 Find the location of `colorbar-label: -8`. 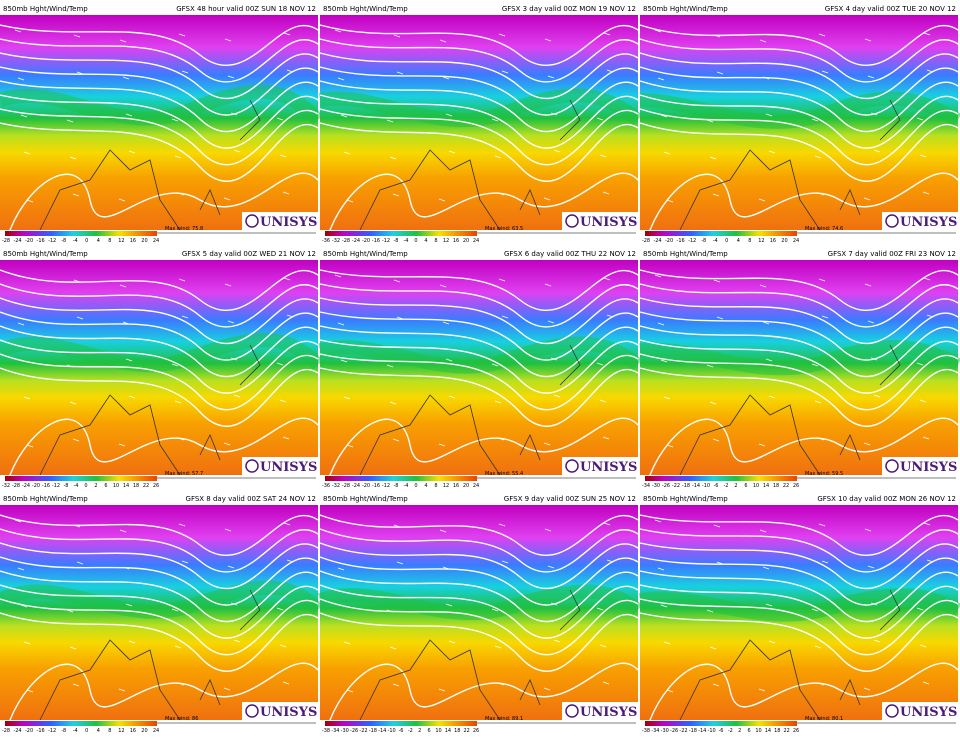

colorbar-label: -8 is located at coordinates (63, 731).